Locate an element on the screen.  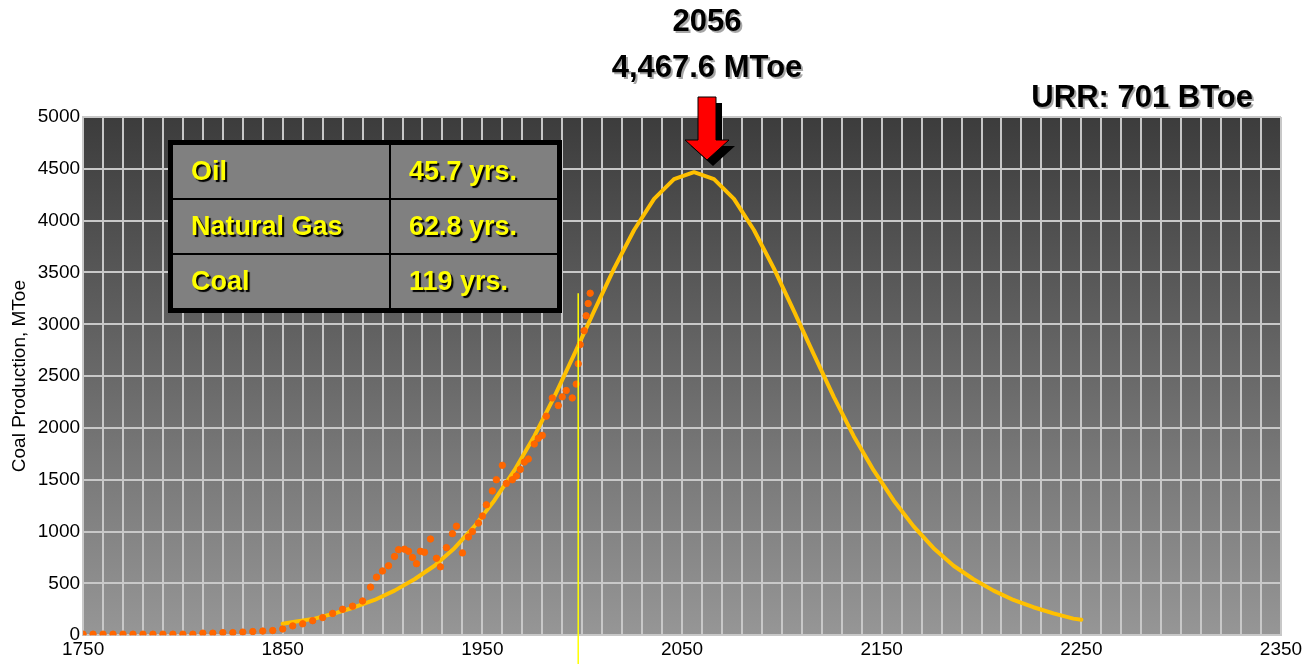
y-tick-label: 4500 is located at coordinates (59, 168).